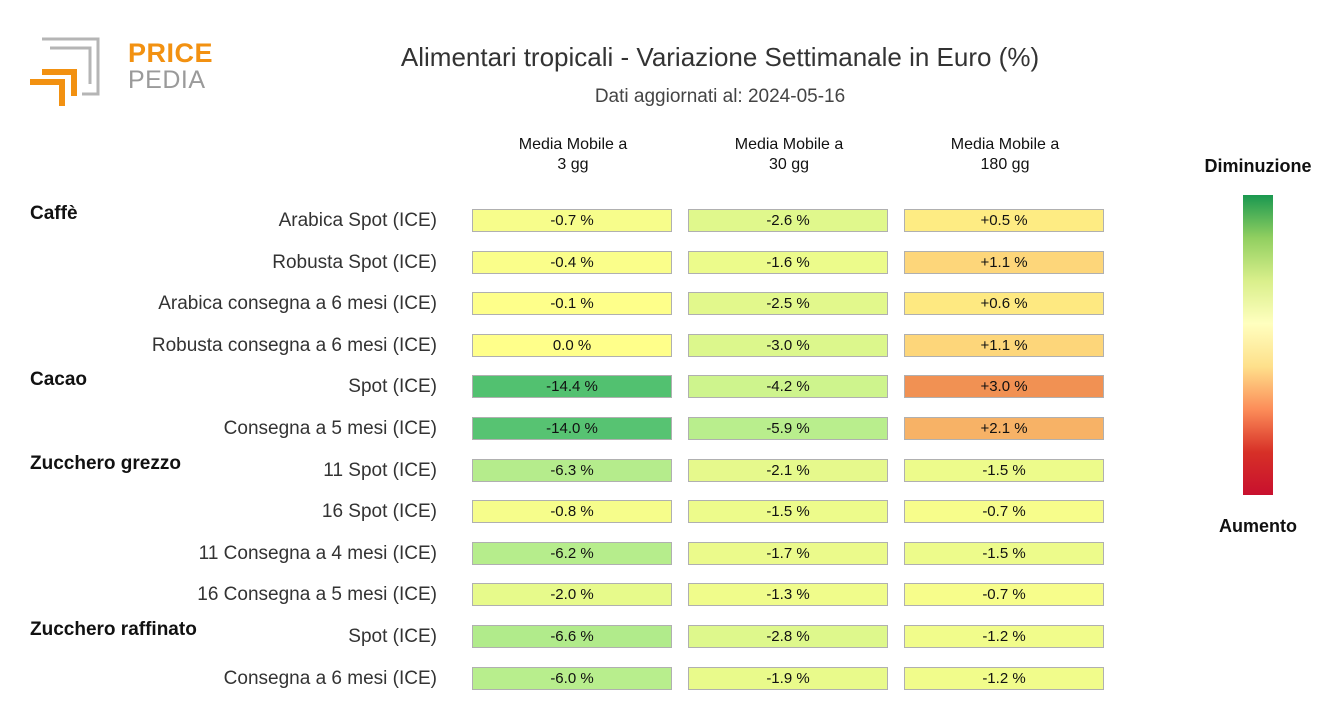 The width and height of the screenshot is (1320, 720). Describe the element at coordinates (572, 595) in the screenshot. I see `heatmap-cell: -2.0 %` at that location.